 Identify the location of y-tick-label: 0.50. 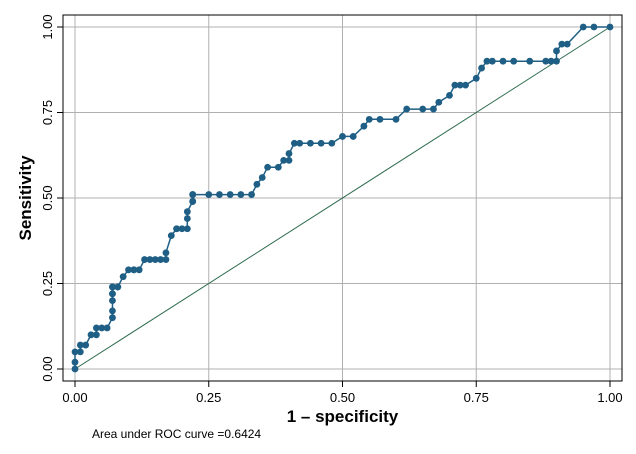
(47, 197).